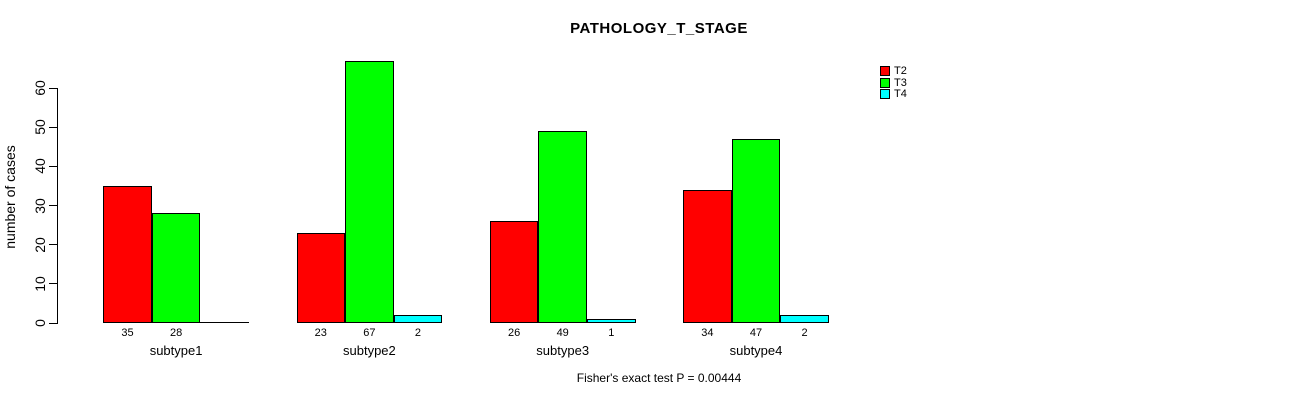 The height and width of the screenshot is (400, 1290). What do you see at coordinates (707, 256) in the screenshot?
I see `bar-t2-subtype4` at bounding box center [707, 256].